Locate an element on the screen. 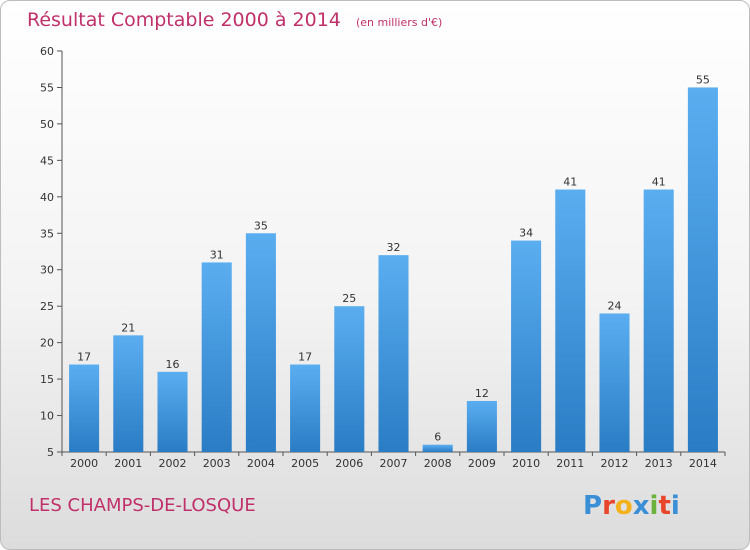 This screenshot has width=750, height=550. x-tick-label: 2013 is located at coordinates (659, 463).